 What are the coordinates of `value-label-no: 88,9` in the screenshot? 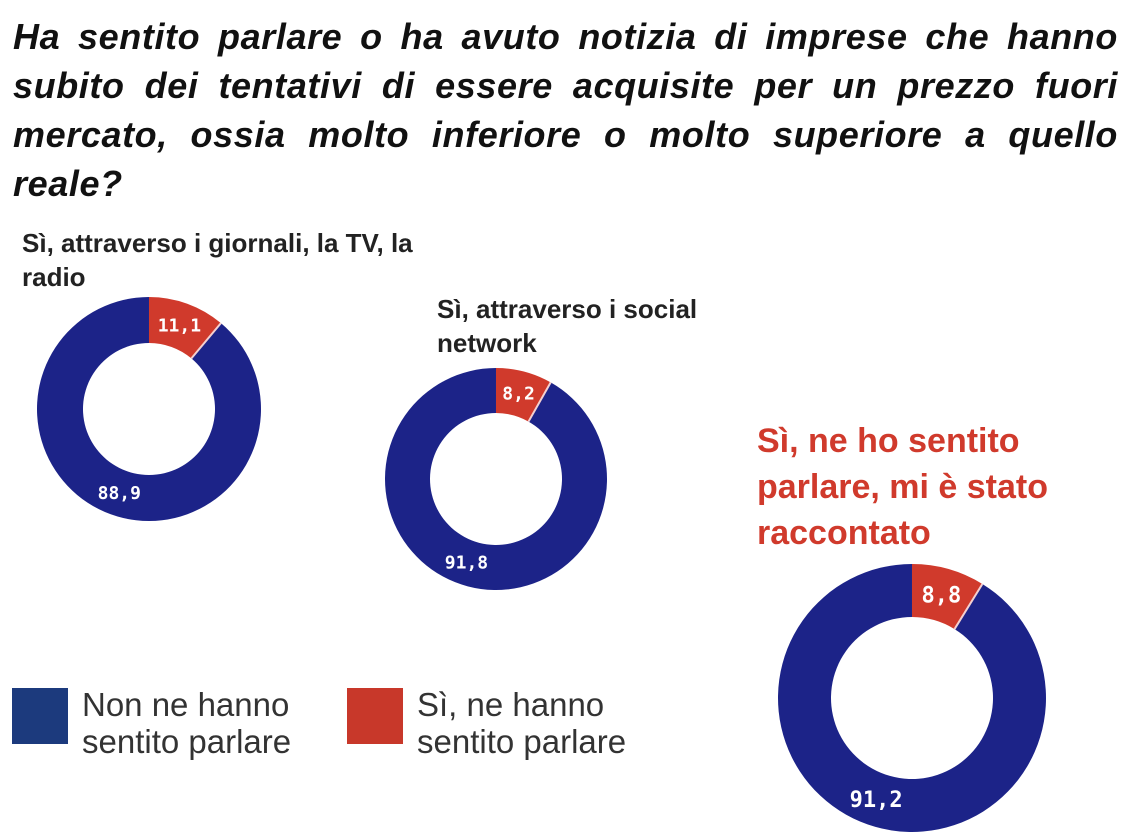 It's located at (119, 493).